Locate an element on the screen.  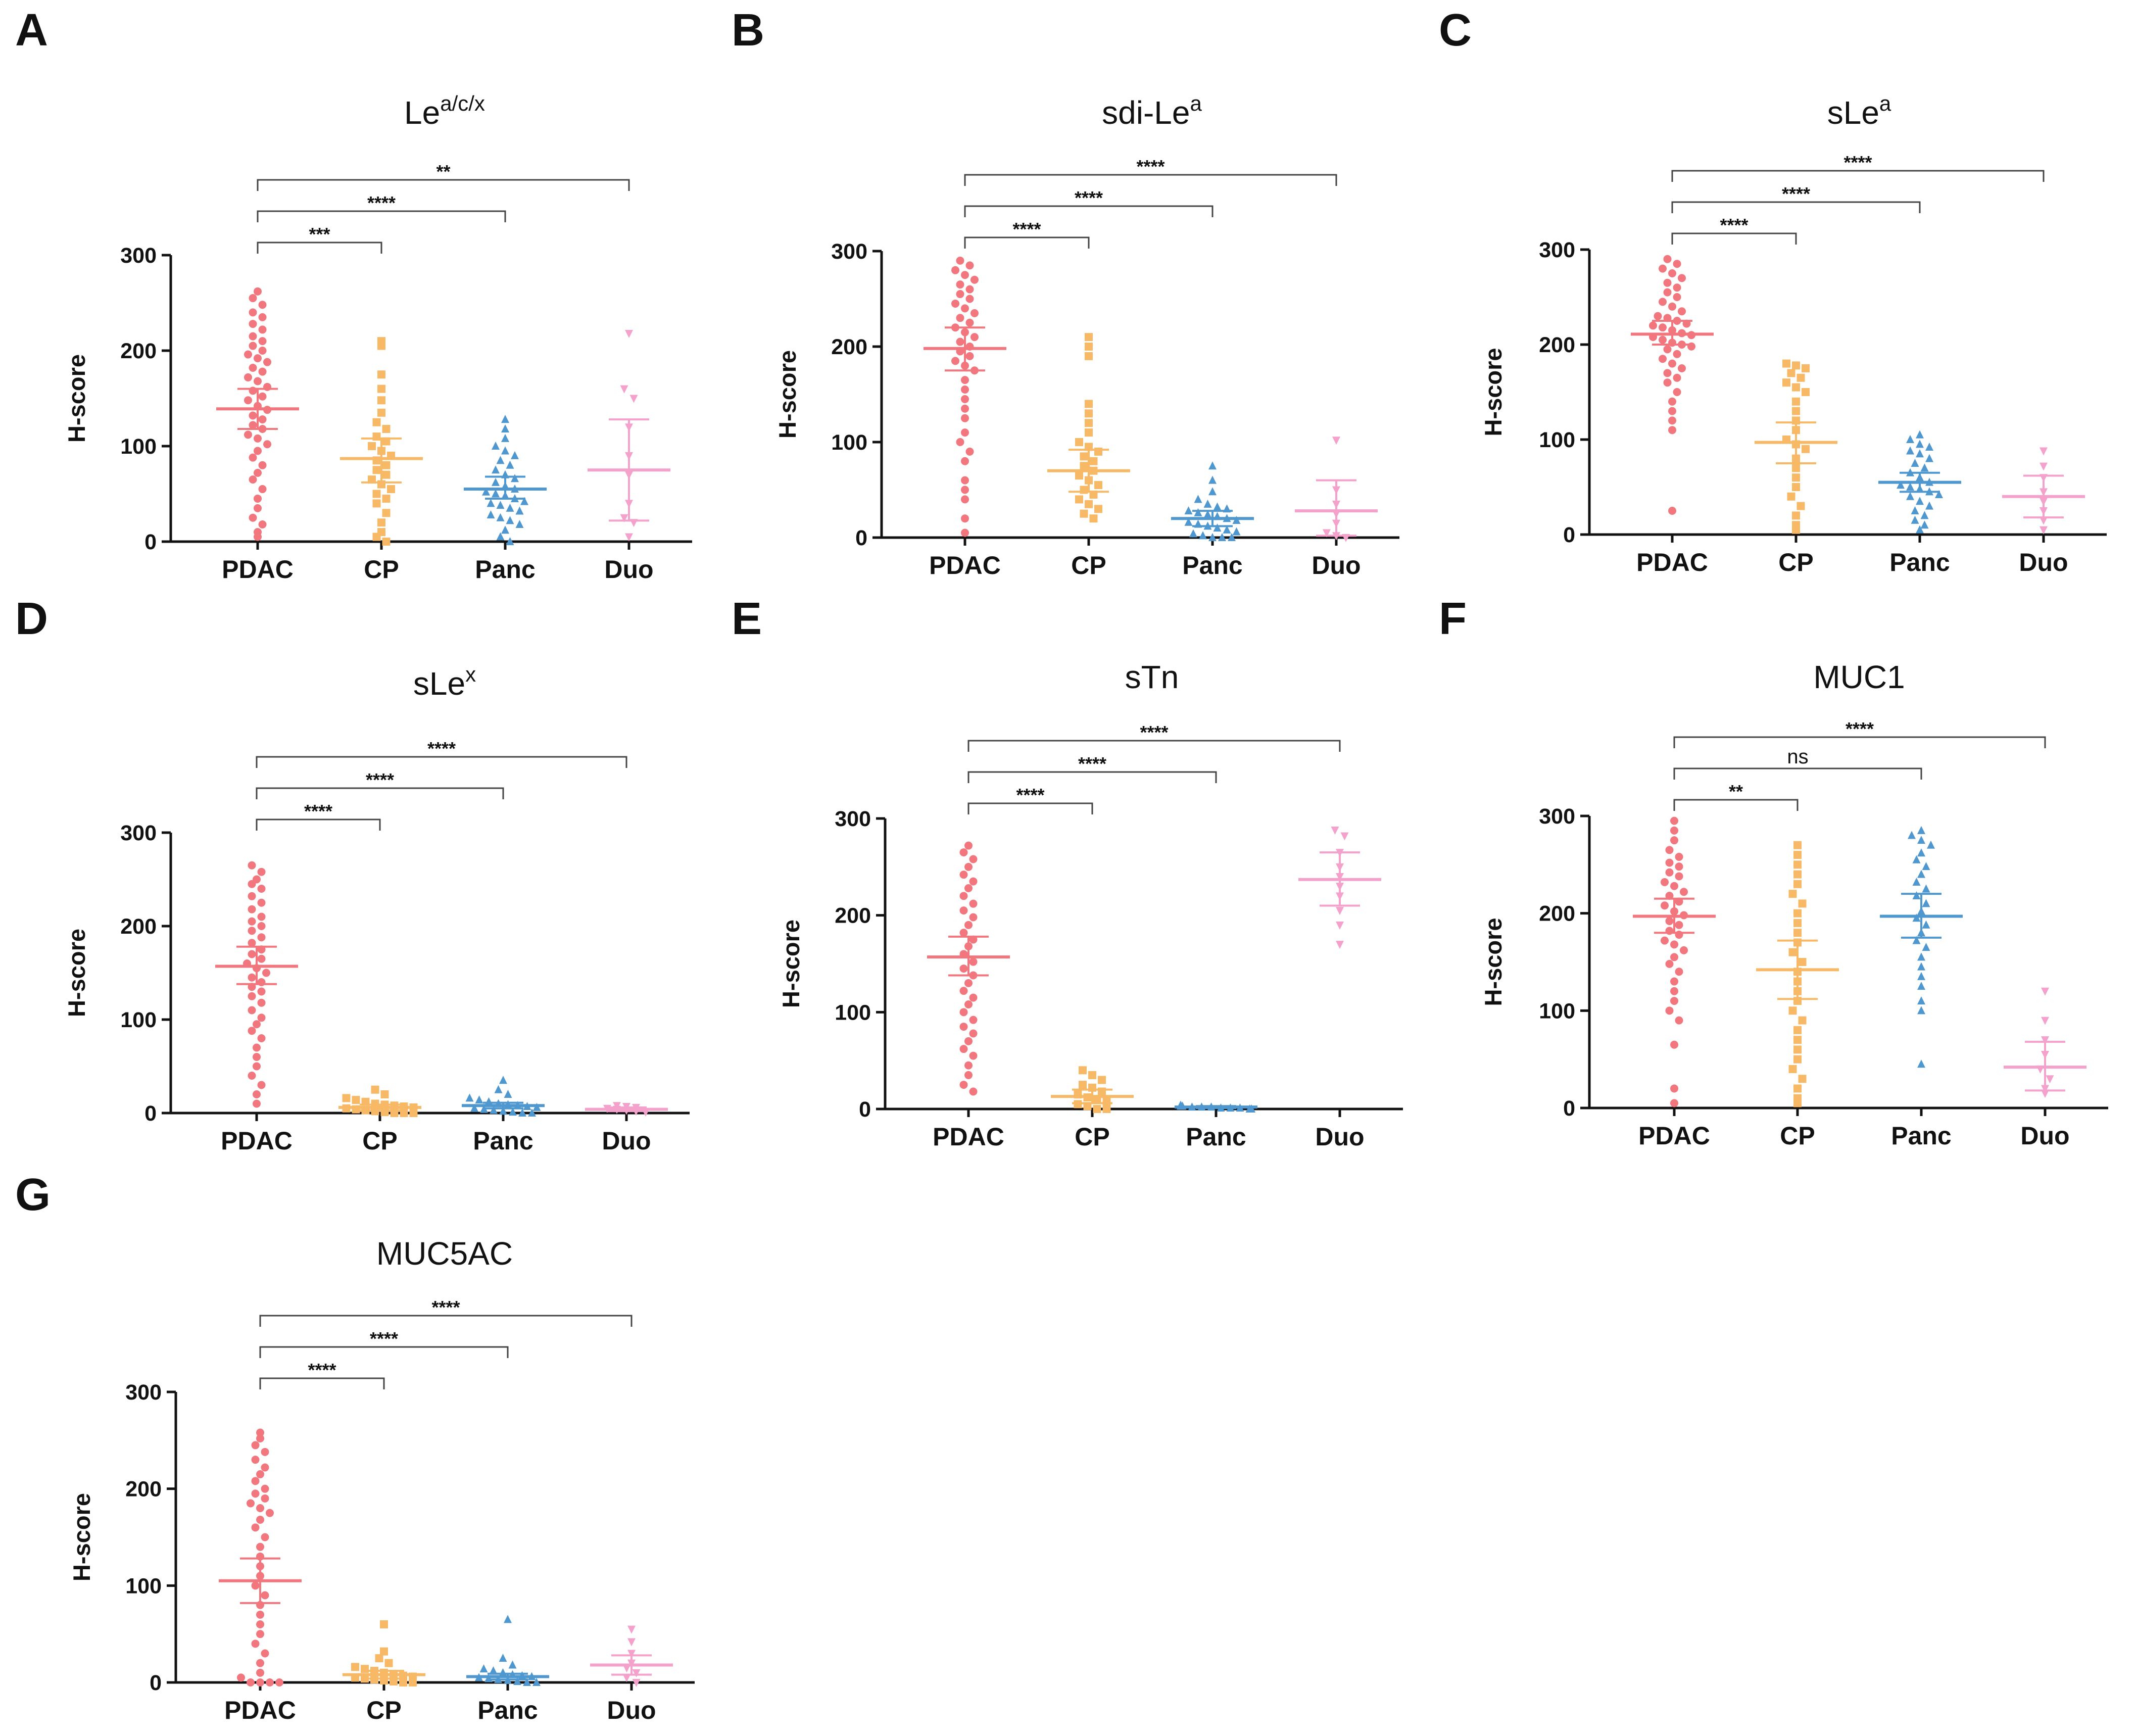
y-tick-label: 0 is located at coordinates (1569, 535).